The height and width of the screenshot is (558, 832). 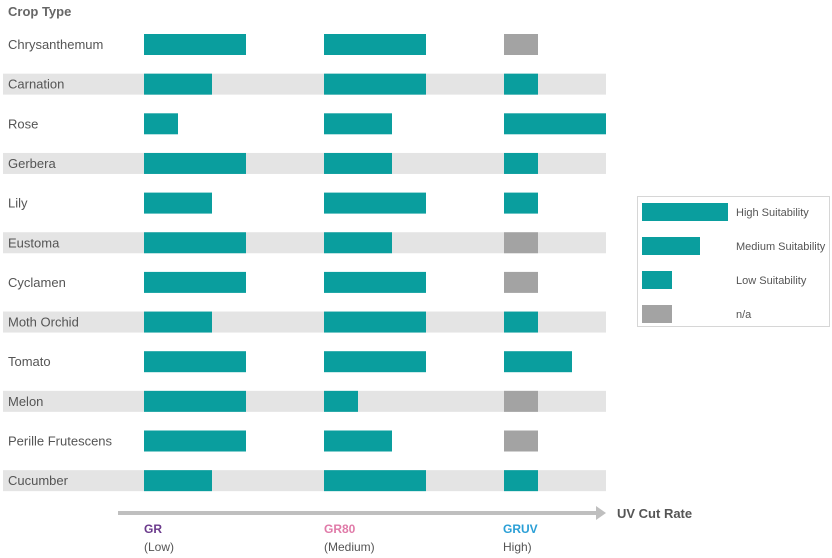 What do you see at coordinates (153, 529) in the screenshot?
I see `group-label-gr: GR` at bounding box center [153, 529].